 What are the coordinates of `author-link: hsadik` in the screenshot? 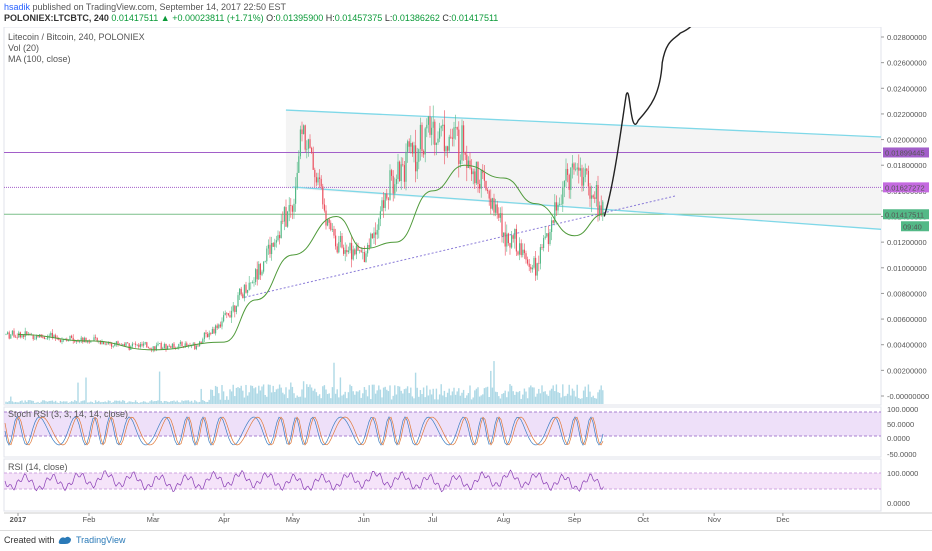 It's located at (17, 7).